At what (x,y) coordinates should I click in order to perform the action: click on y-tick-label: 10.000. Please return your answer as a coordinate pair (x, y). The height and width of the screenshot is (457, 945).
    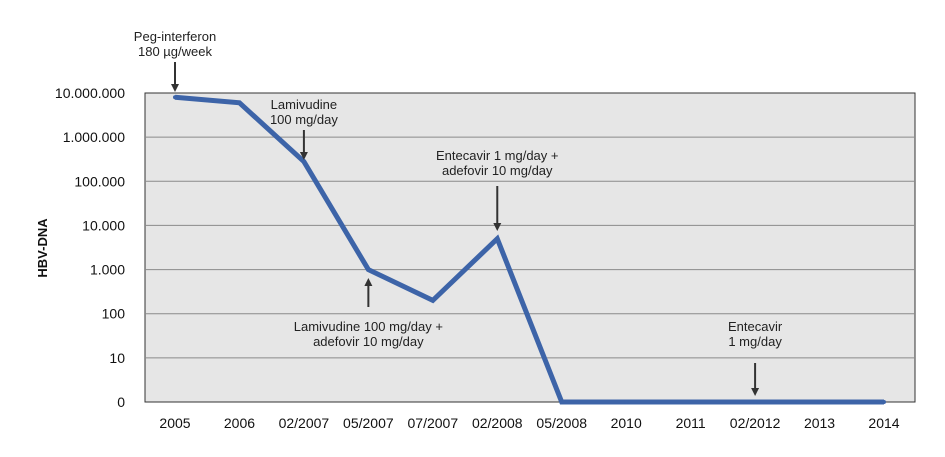
    Looking at the image, I should click on (103, 225).